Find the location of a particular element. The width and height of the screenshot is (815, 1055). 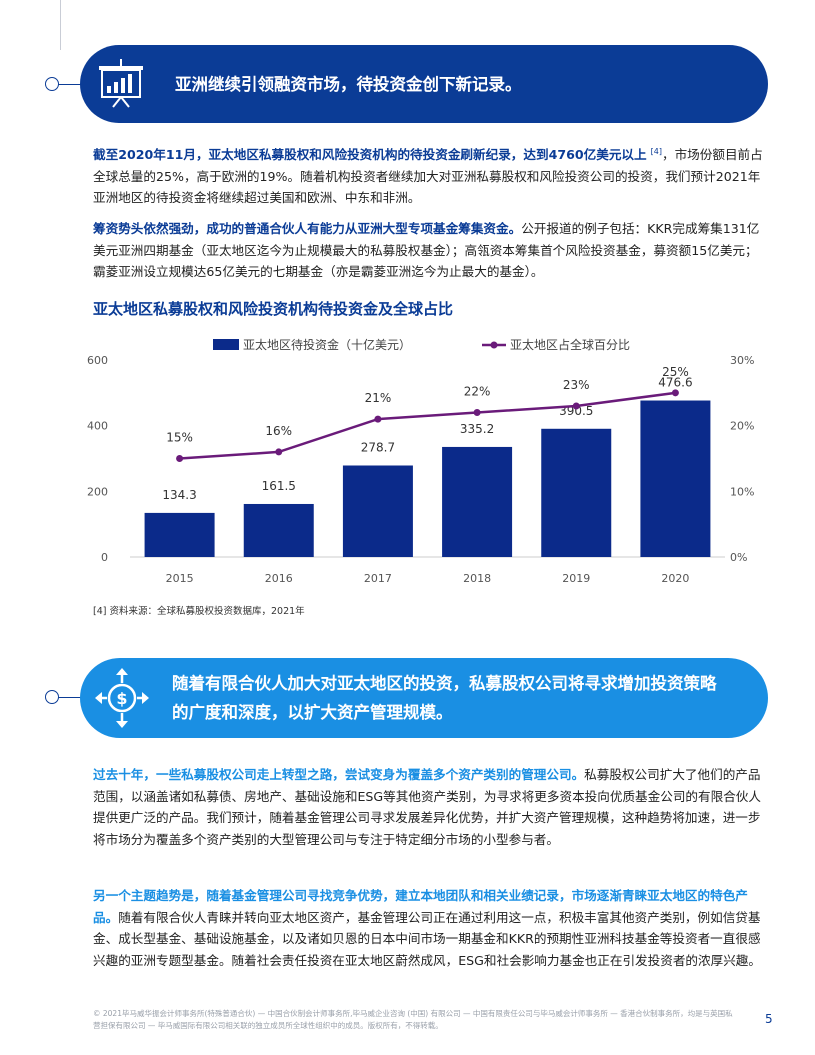

share-point-2015 is located at coordinates (180, 458).